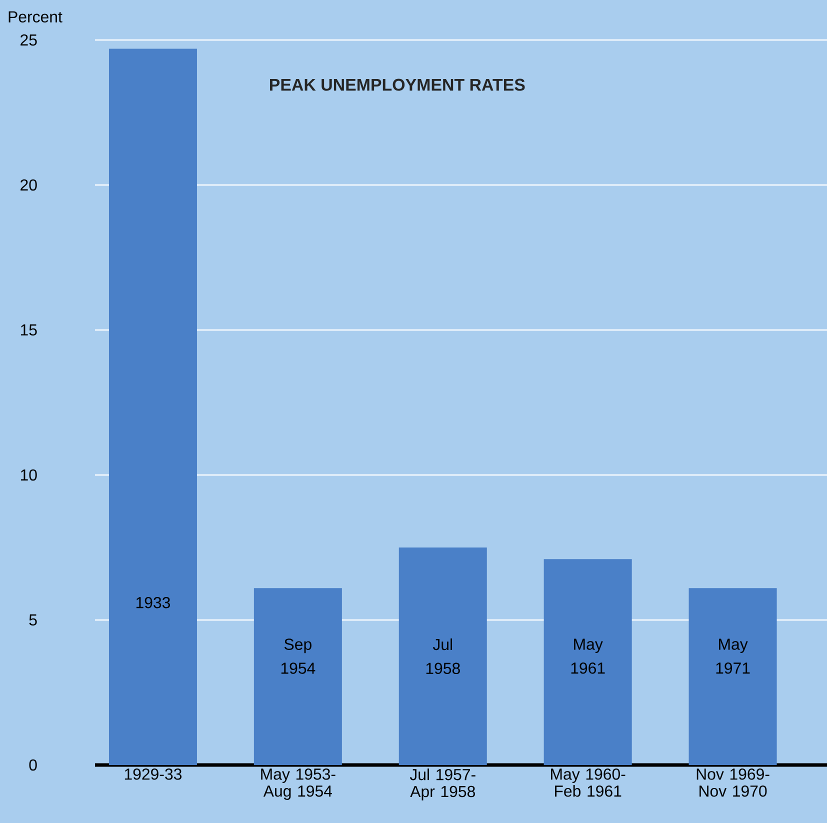 The width and height of the screenshot is (827, 823). Describe the element at coordinates (28, 40) in the screenshot. I see `y-tick-label: 25` at that location.